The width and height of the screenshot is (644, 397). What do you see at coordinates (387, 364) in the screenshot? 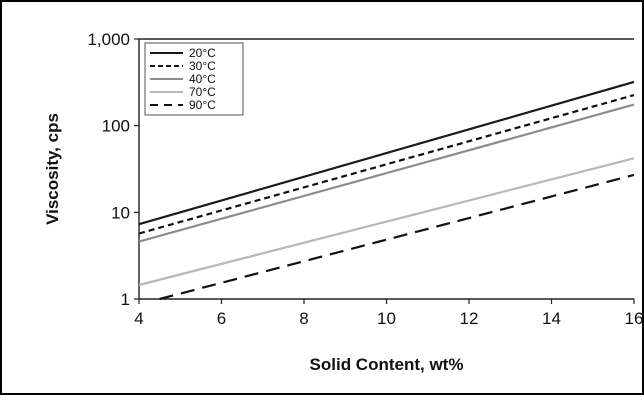
I see `x-axis-title: Solid Content, wt%` at bounding box center [387, 364].